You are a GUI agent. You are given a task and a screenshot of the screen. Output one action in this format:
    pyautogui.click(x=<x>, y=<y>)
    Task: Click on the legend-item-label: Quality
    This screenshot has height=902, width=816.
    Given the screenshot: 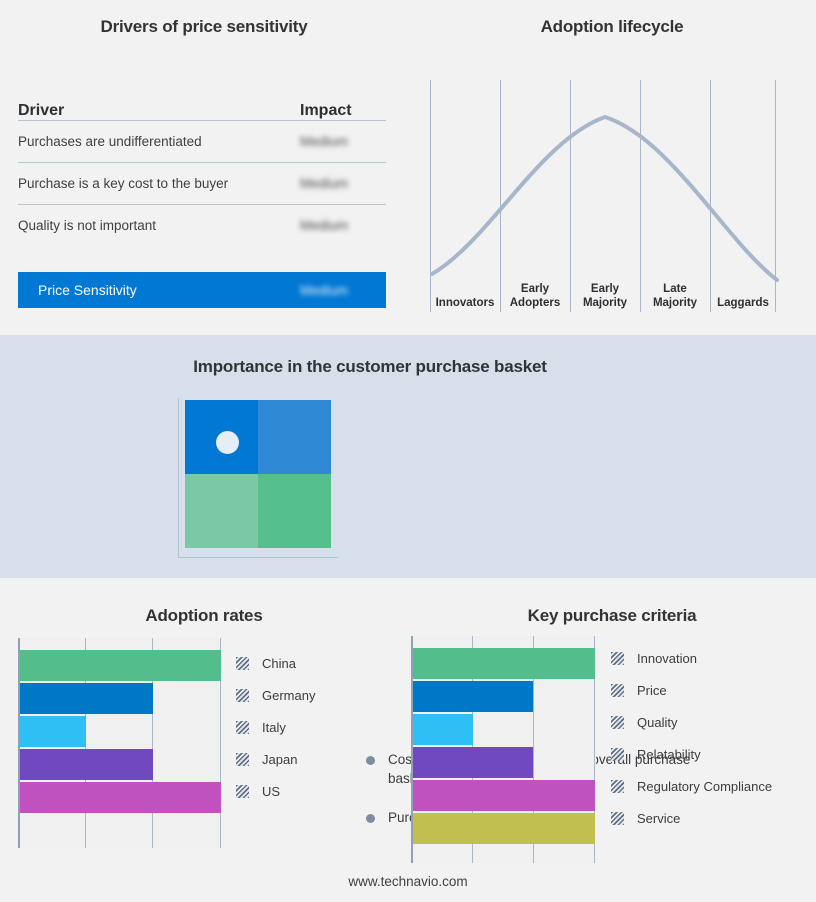 What is the action you would take?
    pyautogui.click(x=657, y=722)
    